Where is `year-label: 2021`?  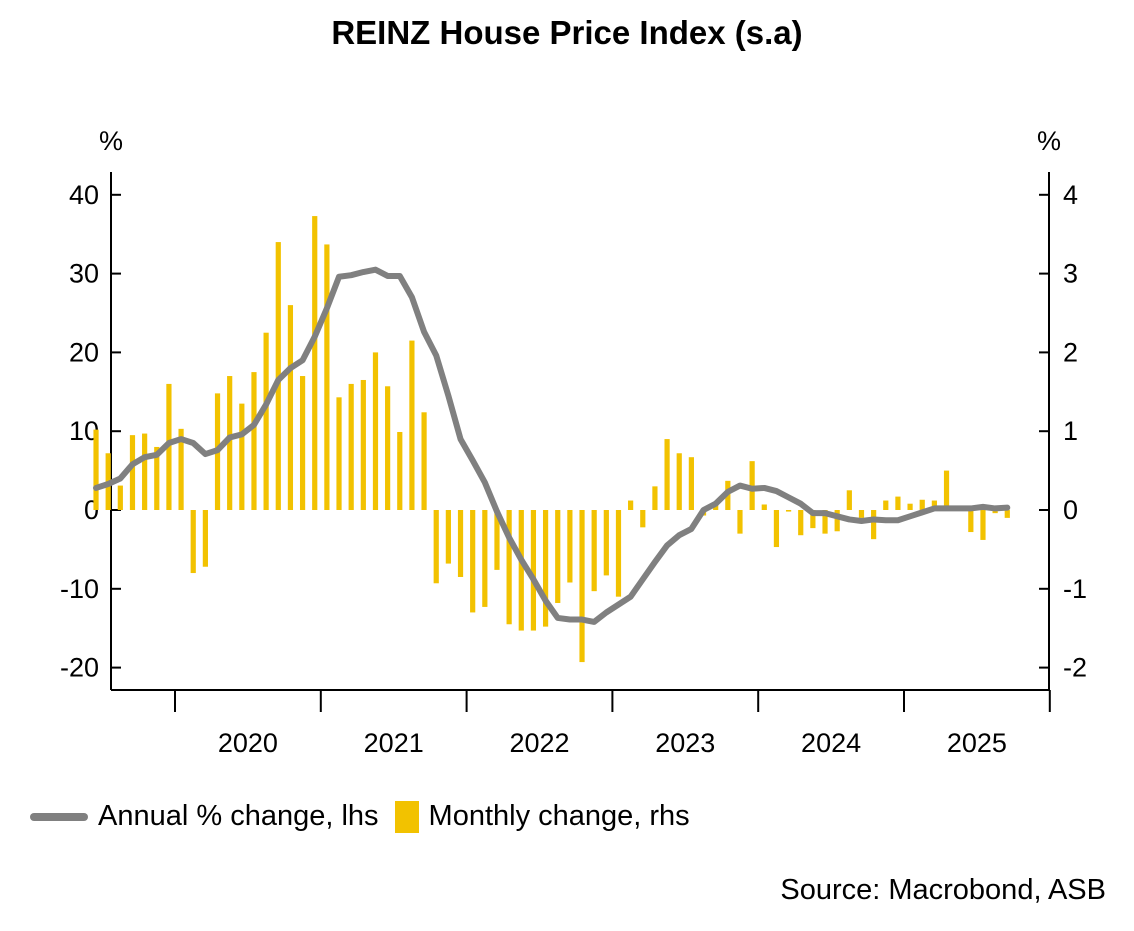
year-label: 2021 is located at coordinates (394, 743).